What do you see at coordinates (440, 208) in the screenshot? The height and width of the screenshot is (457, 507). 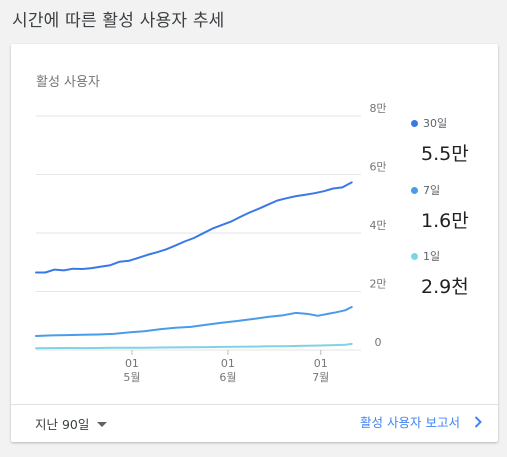 I see `legend-item-7d: 7일 1.6만` at bounding box center [440, 208].